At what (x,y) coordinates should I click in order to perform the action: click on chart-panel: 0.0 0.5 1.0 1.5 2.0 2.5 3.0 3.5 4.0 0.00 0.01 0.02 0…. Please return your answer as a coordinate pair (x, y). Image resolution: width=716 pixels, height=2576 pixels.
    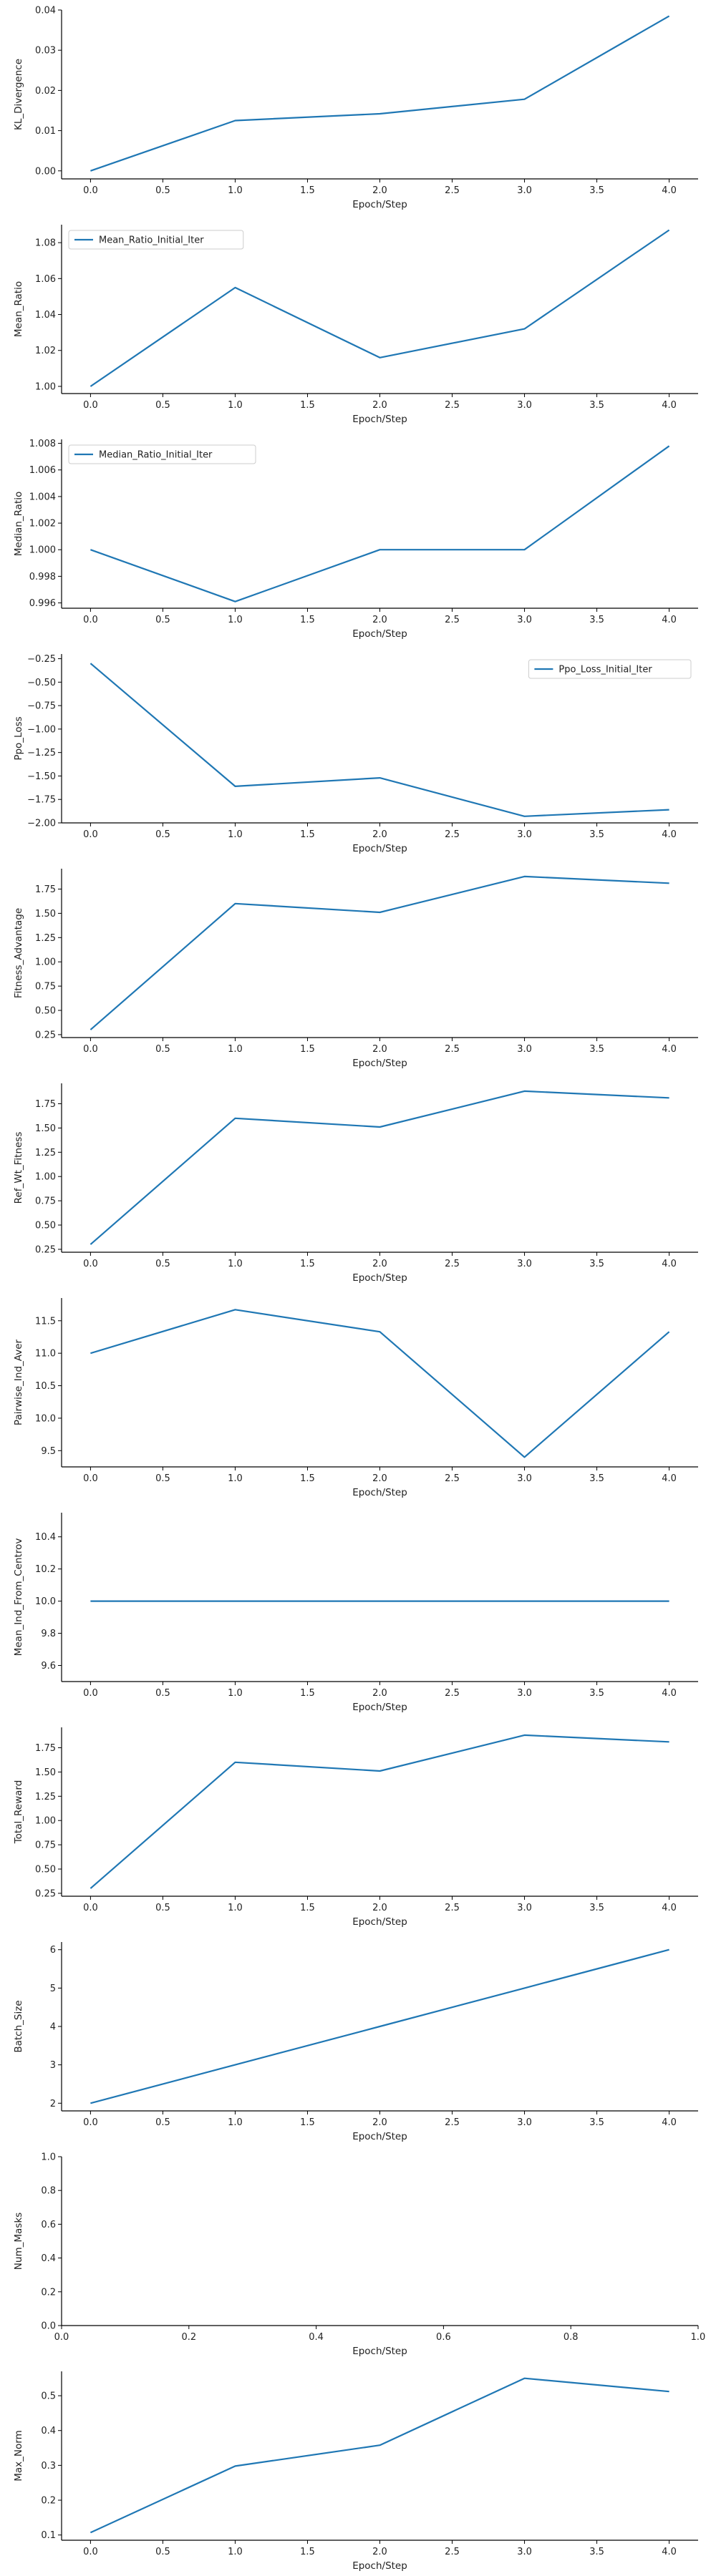
    Looking at the image, I should click on (355, 108).